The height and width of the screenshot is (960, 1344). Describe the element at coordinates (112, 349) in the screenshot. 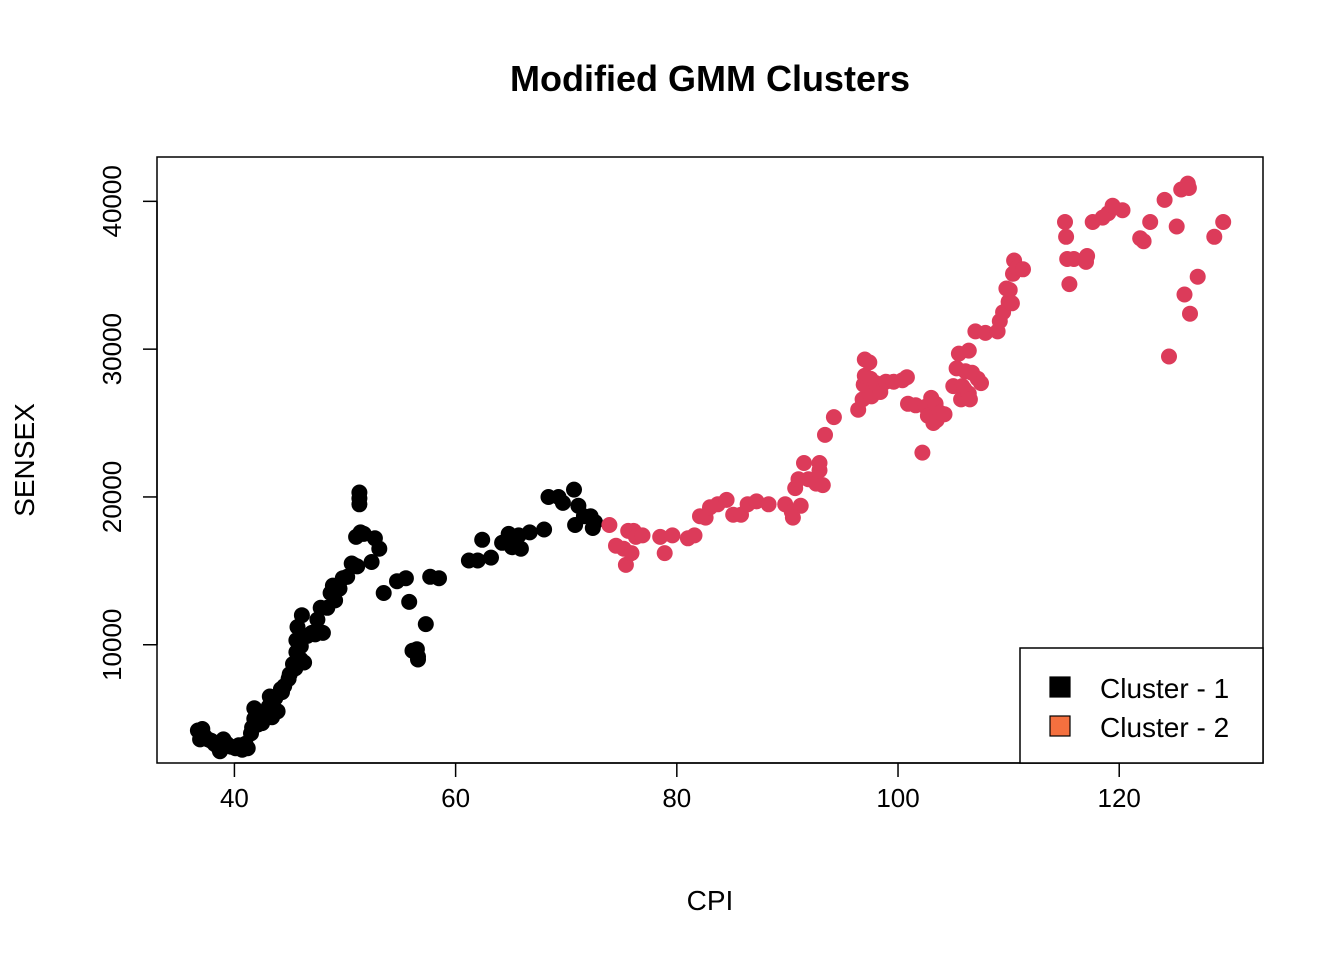

I see `y-tick-label: 30000` at that location.